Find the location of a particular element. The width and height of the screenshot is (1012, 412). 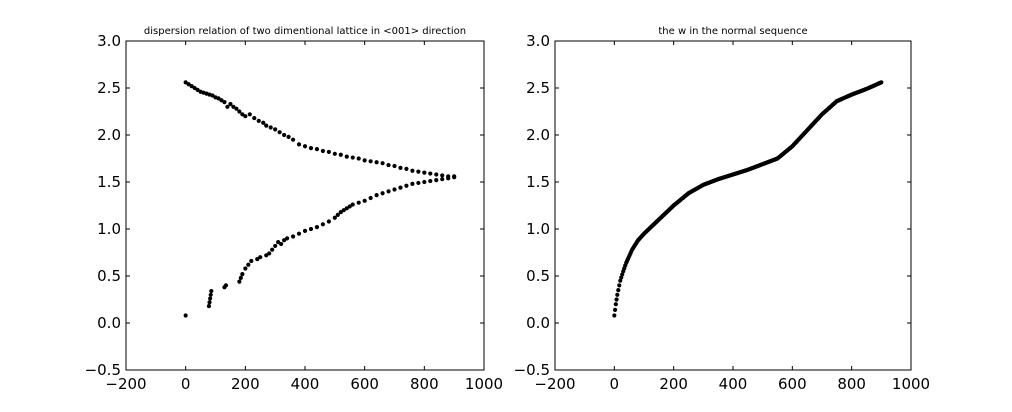

chart-left-xtick-label: 0 is located at coordinates (186, 384).